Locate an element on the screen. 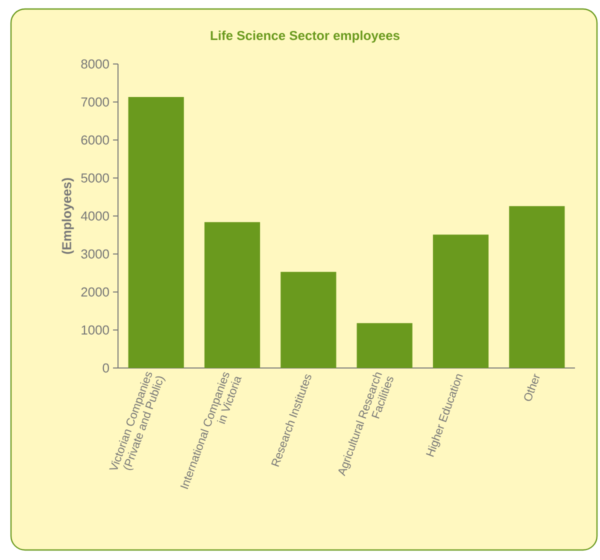  y-tick-label: 5000 is located at coordinates (95, 178).